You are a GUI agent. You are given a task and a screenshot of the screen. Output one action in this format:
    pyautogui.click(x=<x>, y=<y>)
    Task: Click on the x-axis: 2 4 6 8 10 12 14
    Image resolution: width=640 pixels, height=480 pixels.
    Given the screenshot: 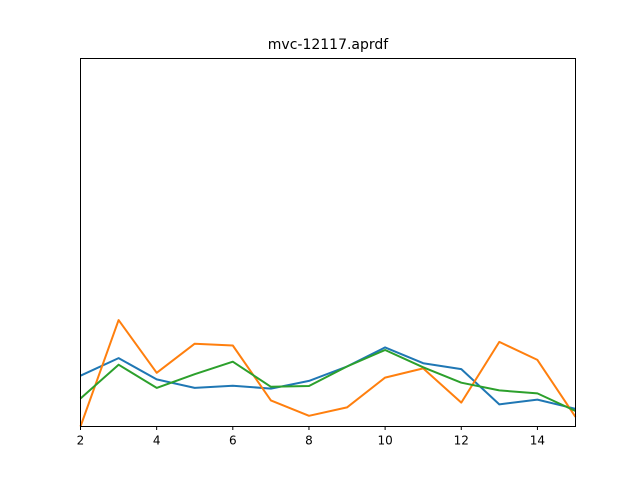 What is the action you would take?
    pyautogui.click(x=311, y=437)
    